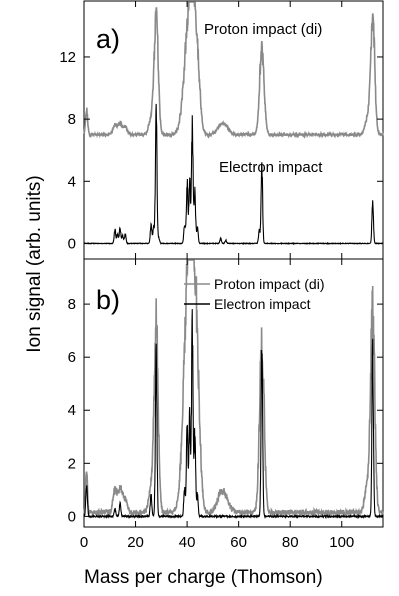 The height and width of the screenshot is (596, 399). Describe the element at coordinates (203, 577) in the screenshot. I see `x-axis-label: Mass per charge (Thomson)` at that location.